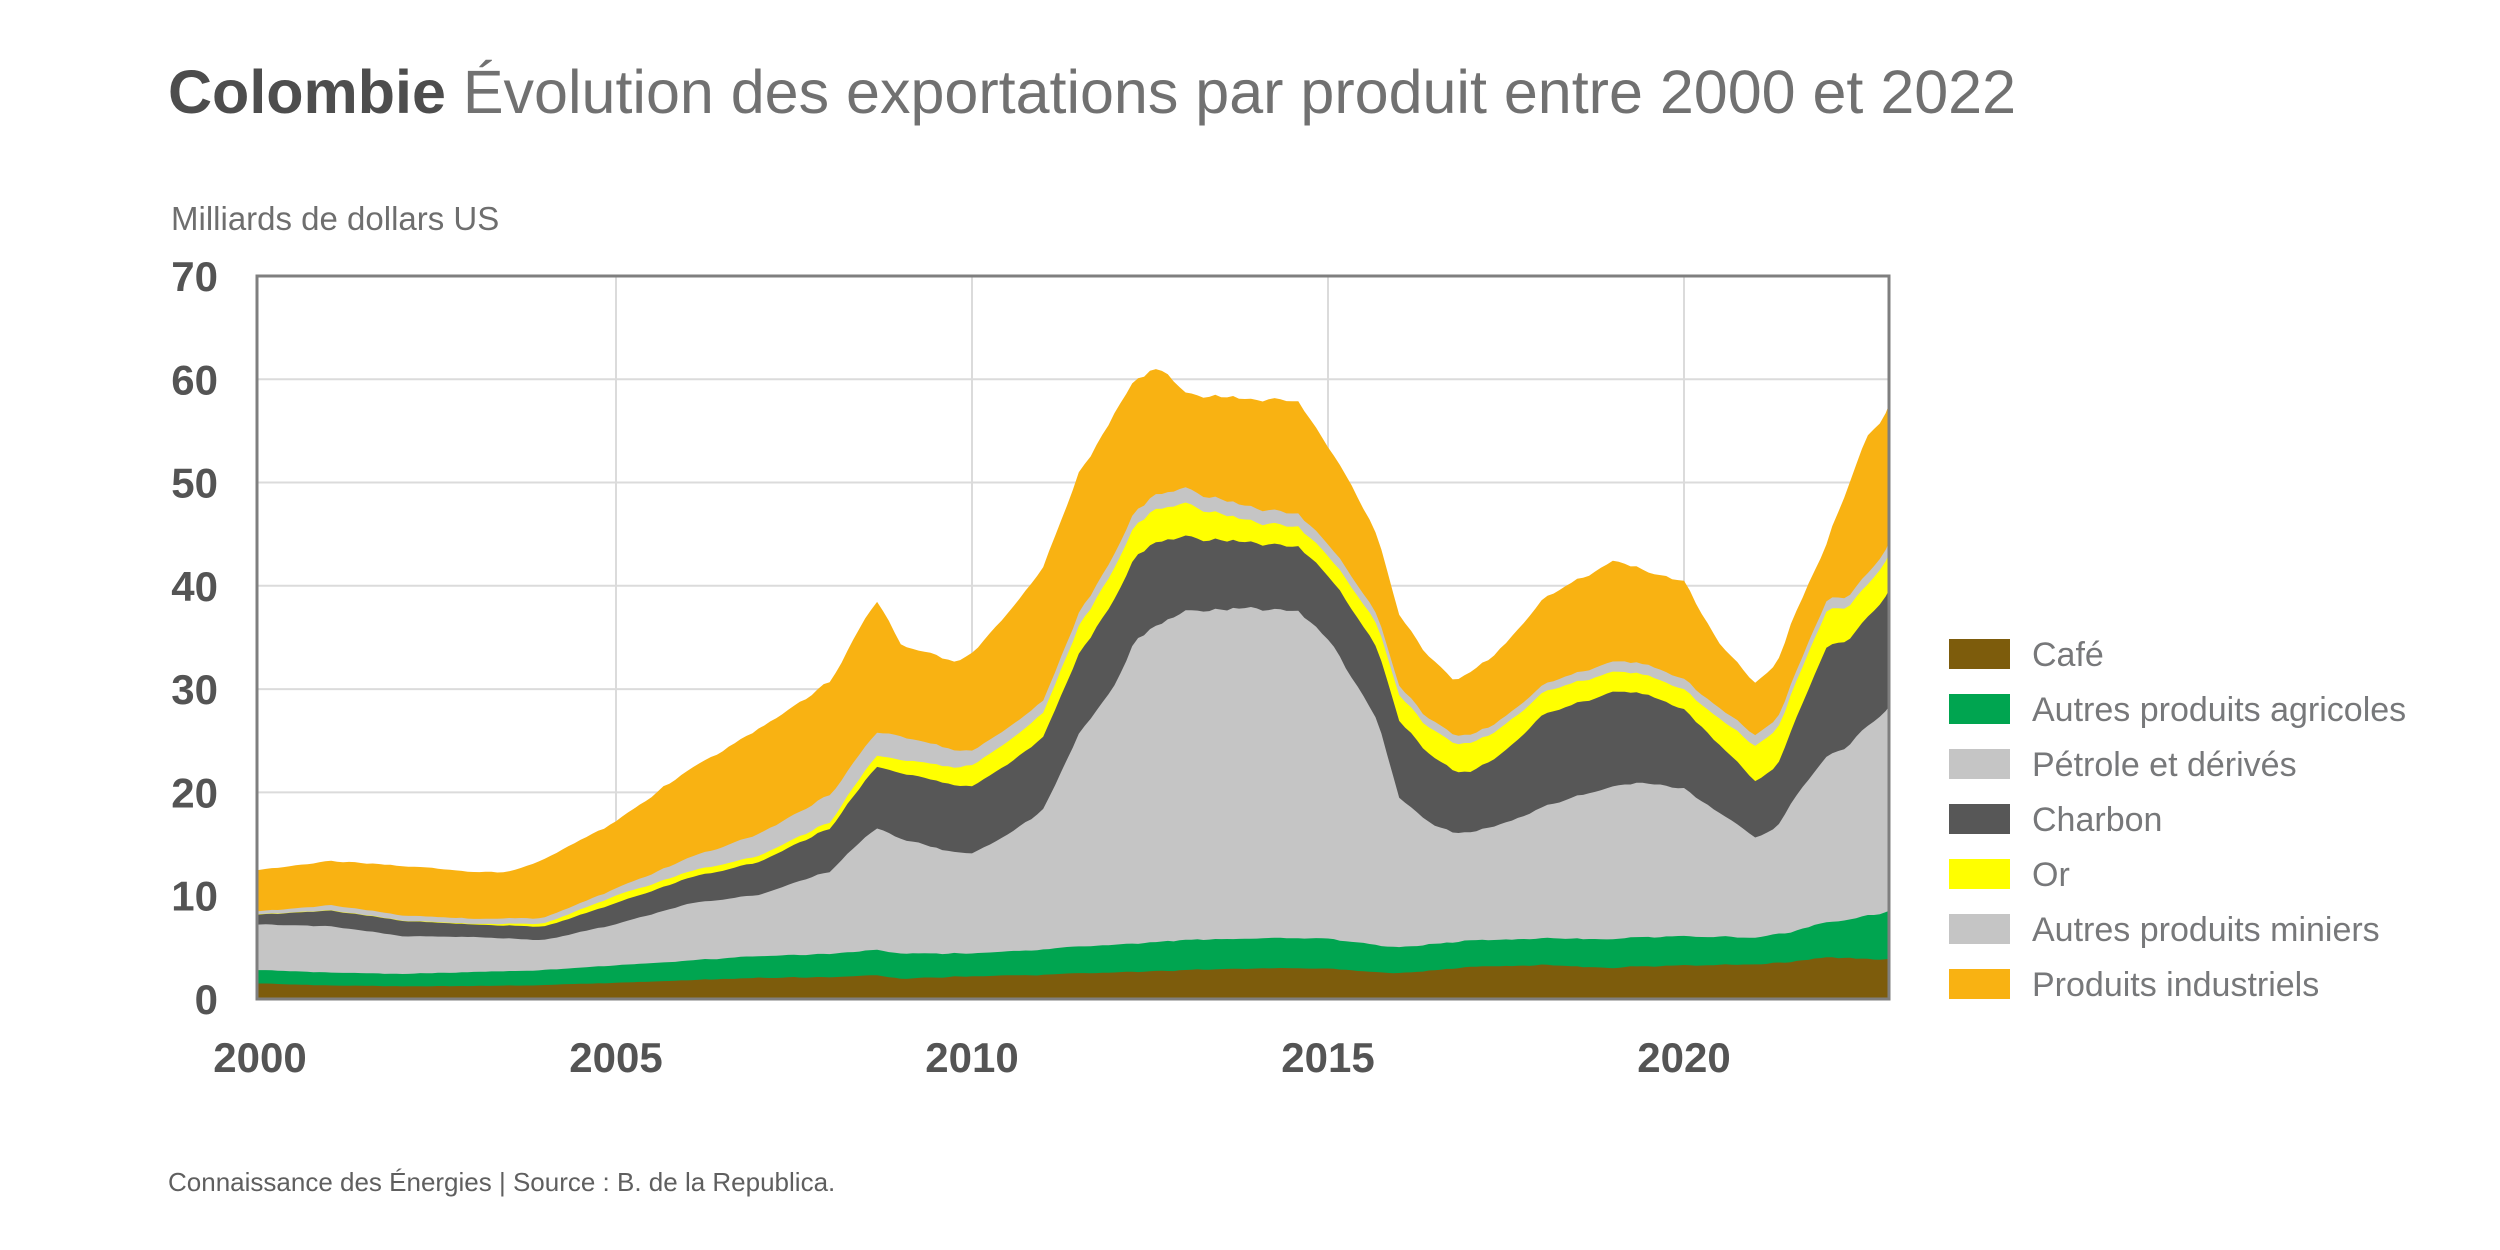 The height and width of the screenshot is (1250, 2500). What do you see at coordinates (194, 586) in the screenshot?
I see `svg-text: 40` at bounding box center [194, 586].